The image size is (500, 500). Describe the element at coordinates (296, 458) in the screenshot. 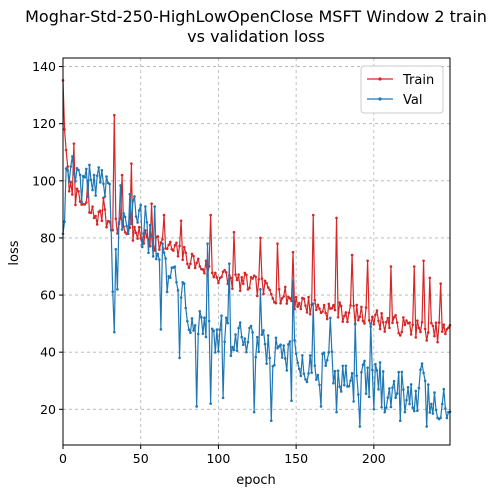

I see `x-tick-label: 150` at that location.